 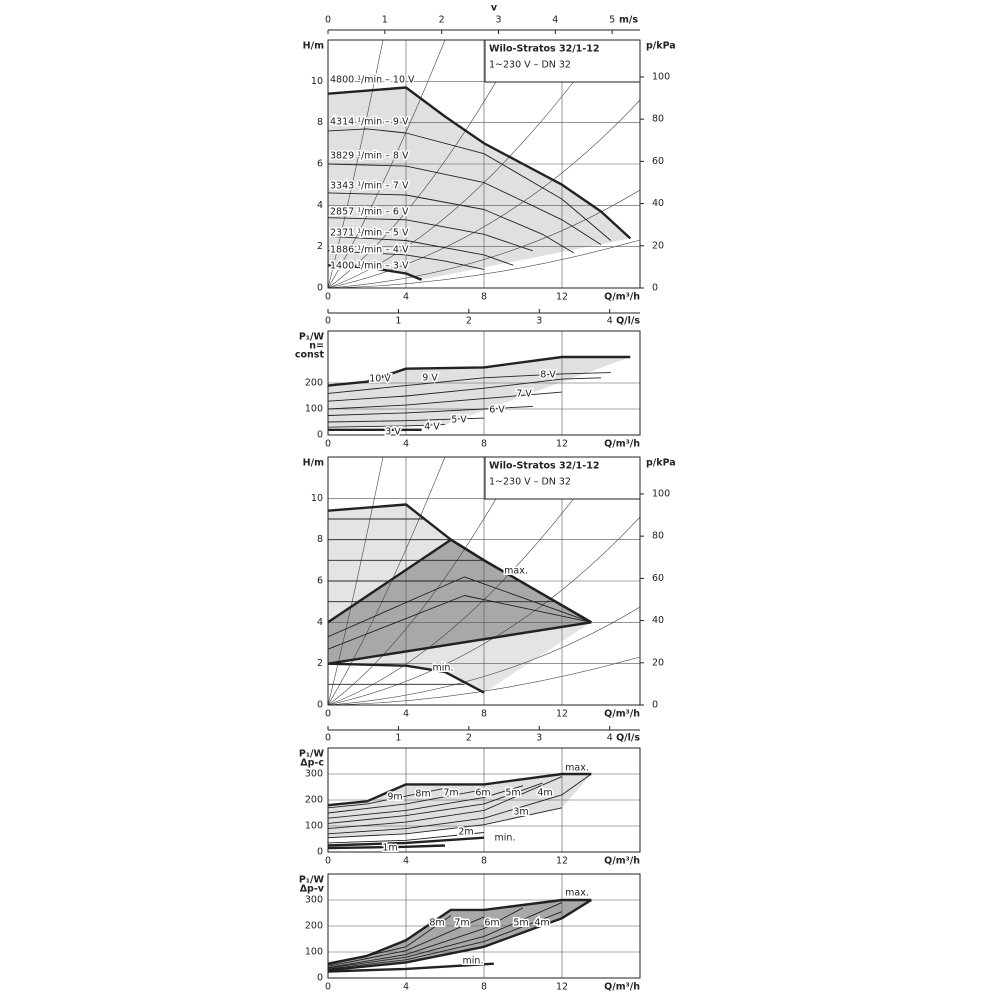 I want to click on y-axis-label: Δp-c, so click(x=312, y=763).